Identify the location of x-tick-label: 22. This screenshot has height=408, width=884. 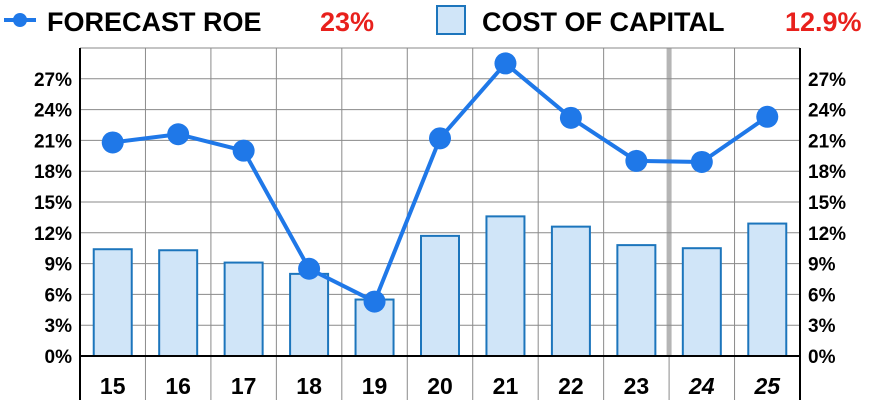
(571, 386).